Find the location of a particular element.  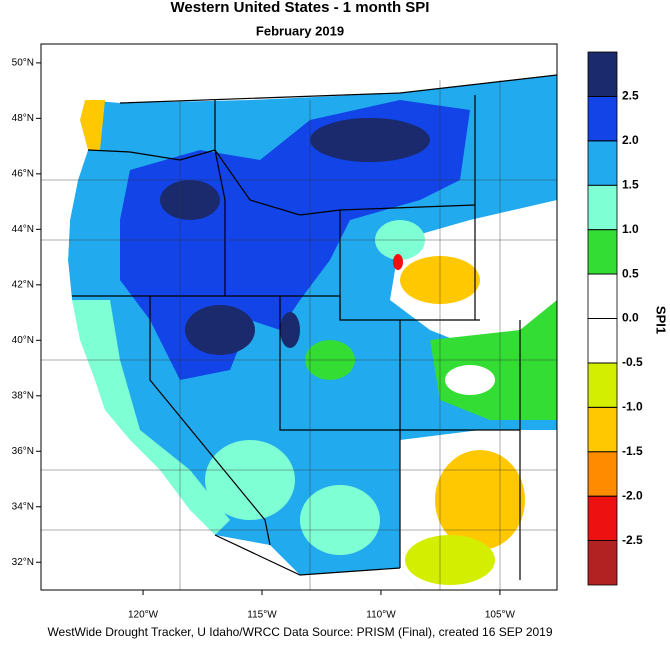

colorbar-label: 1.0 is located at coordinates (630, 229).